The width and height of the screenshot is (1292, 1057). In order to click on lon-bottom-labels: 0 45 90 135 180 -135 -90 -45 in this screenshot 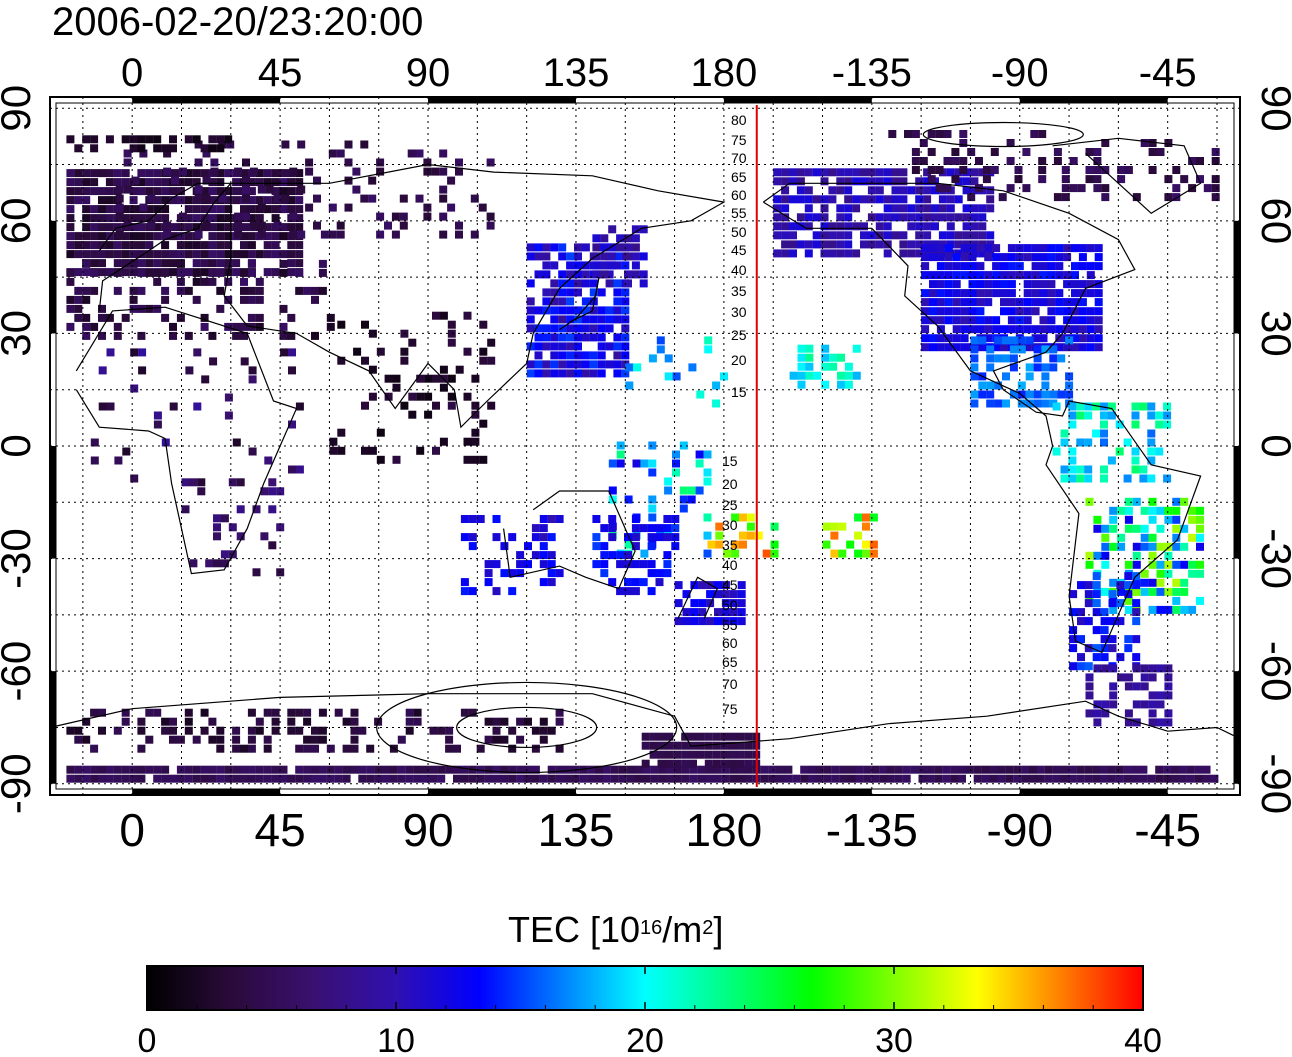, I will do `click(660, 830)`.